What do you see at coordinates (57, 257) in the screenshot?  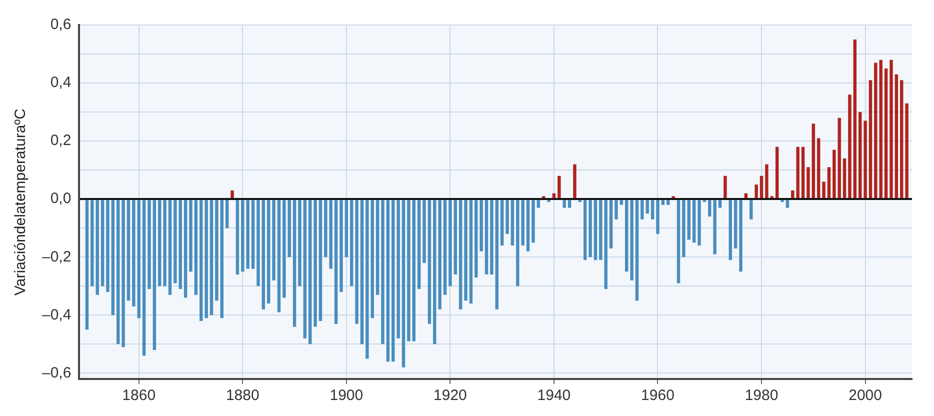 I see `y-tick-label: –0,2` at bounding box center [57, 257].